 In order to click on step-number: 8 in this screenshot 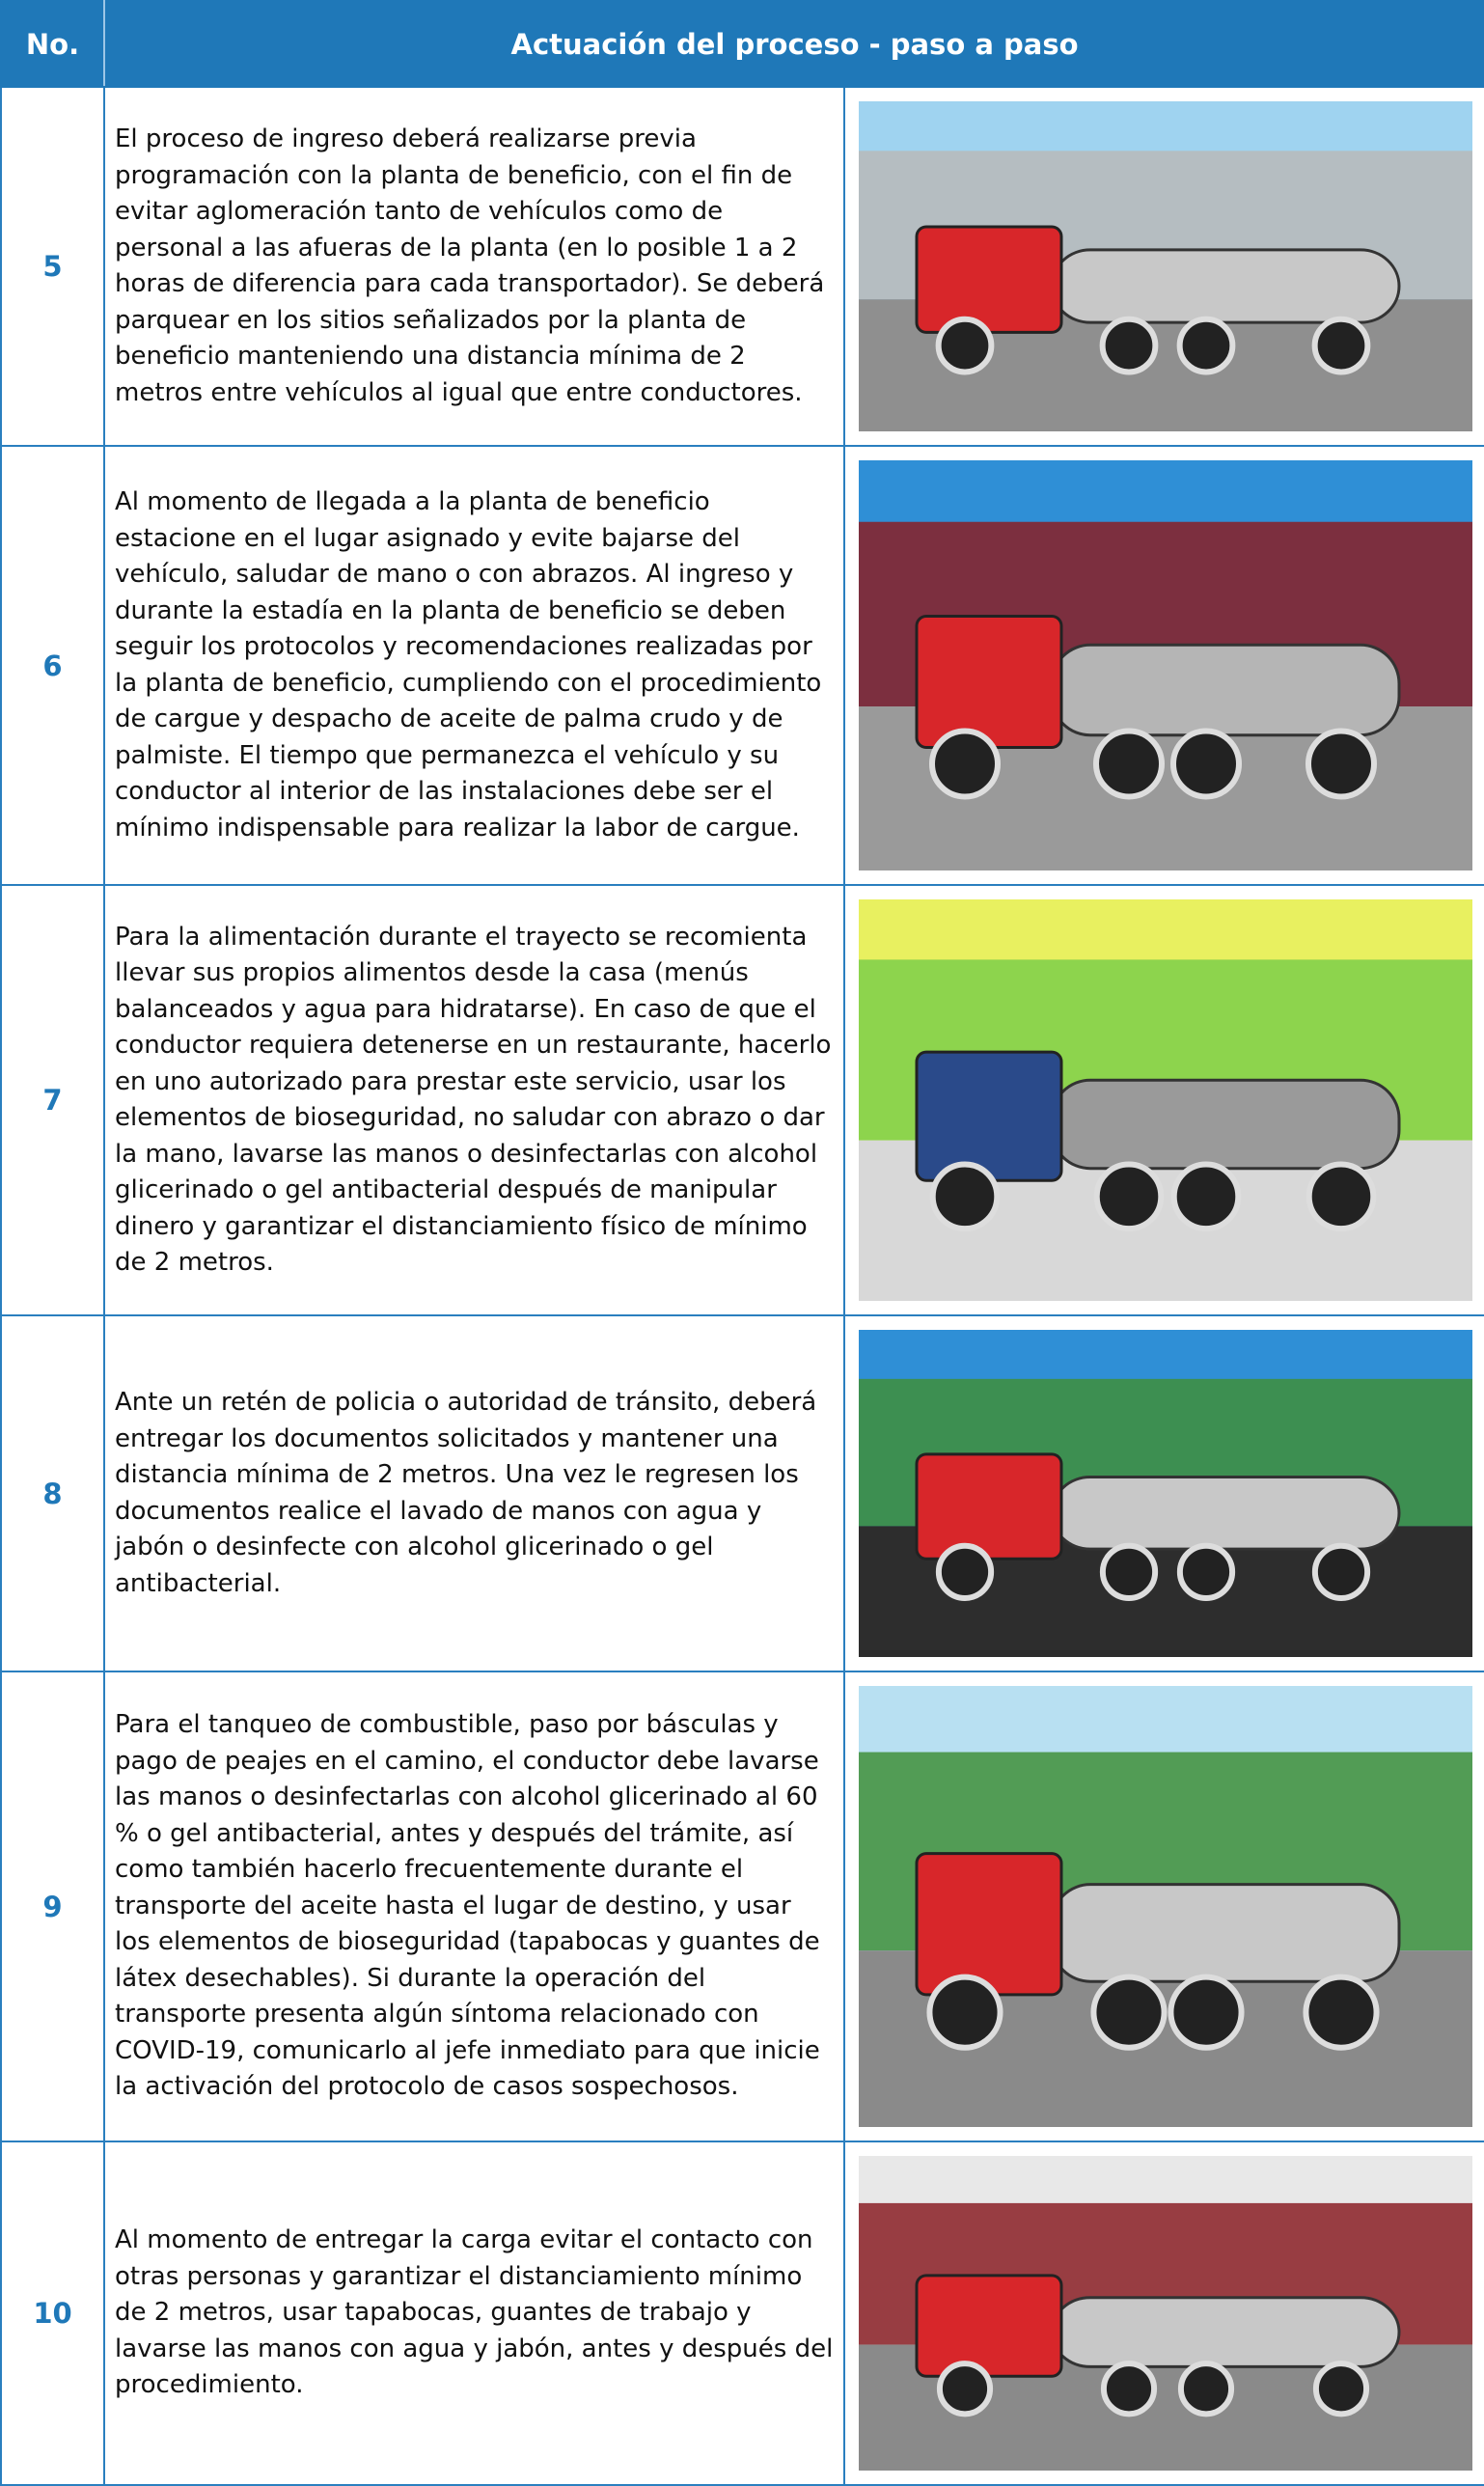, I will do `click(52, 1493)`.